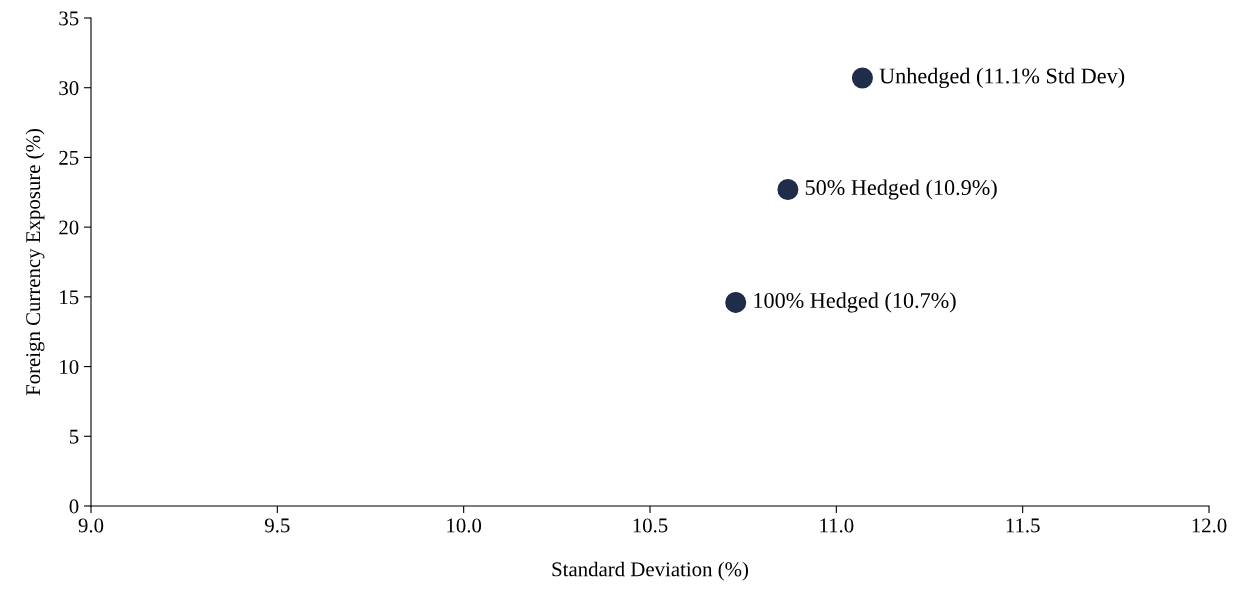  What do you see at coordinates (1023, 525) in the screenshot?
I see `x-tick-label: 11.5` at bounding box center [1023, 525].